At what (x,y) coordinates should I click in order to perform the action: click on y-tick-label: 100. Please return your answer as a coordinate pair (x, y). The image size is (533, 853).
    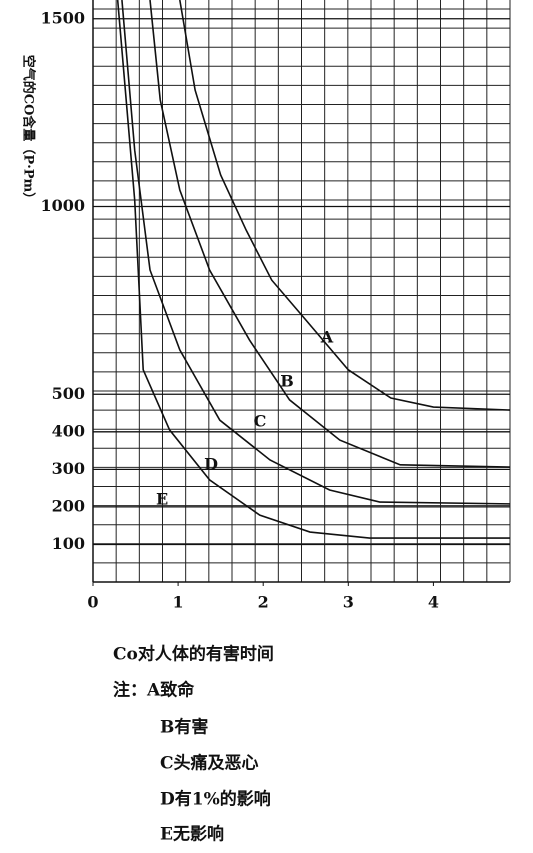
    Looking at the image, I should click on (68, 543).